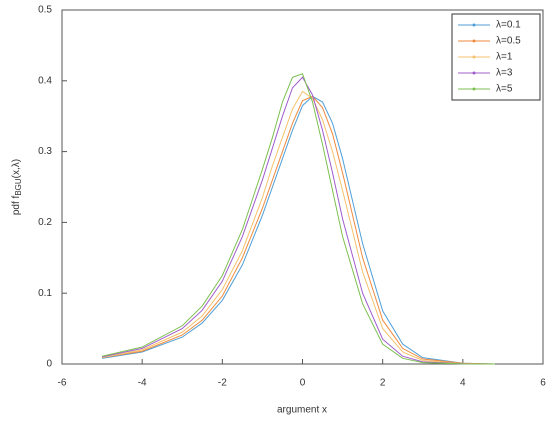  What do you see at coordinates (504, 73) in the screenshot?
I see `legend-label: λ=3` at bounding box center [504, 73].